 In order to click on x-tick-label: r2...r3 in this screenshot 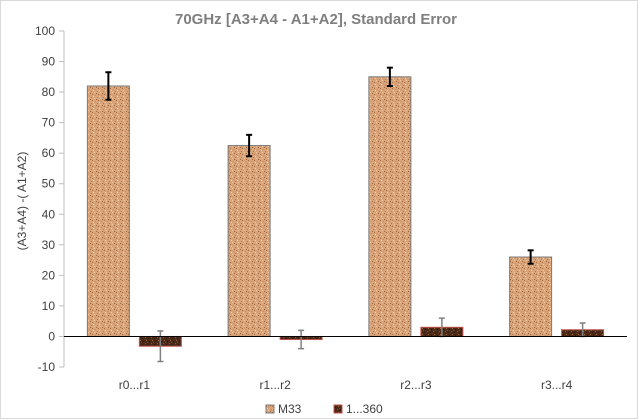, I will do `click(416, 385)`.